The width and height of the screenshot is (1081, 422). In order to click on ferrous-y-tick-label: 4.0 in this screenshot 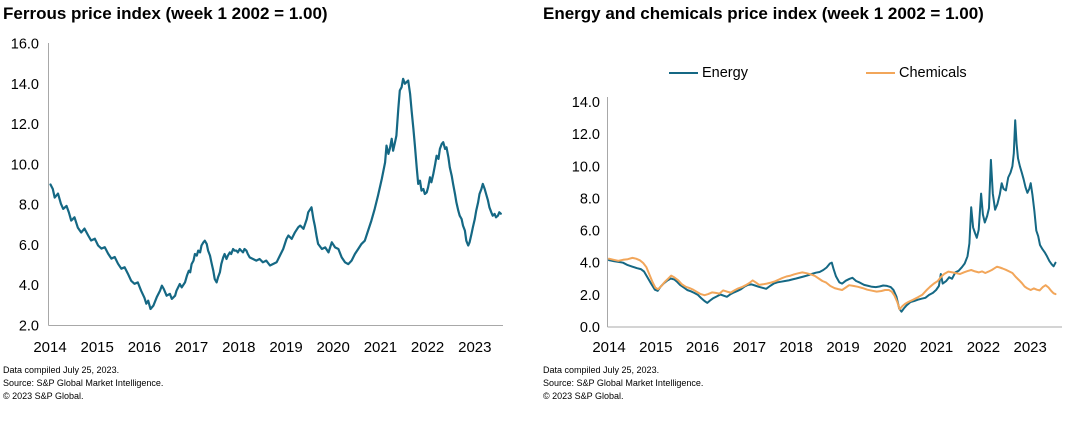, I will do `click(29, 286)`.